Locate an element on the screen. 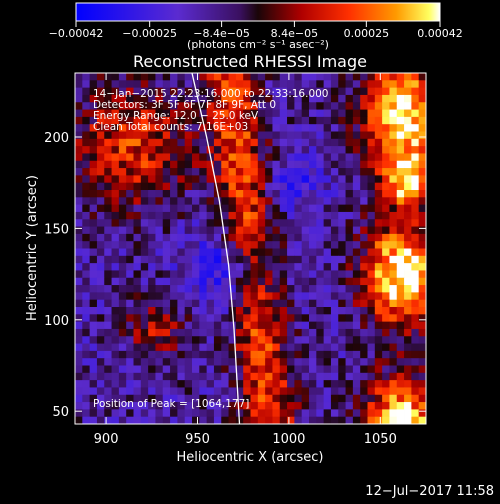 The image size is (500, 504). colorbar-tick-label: −0.00025 is located at coordinates (149, 33).